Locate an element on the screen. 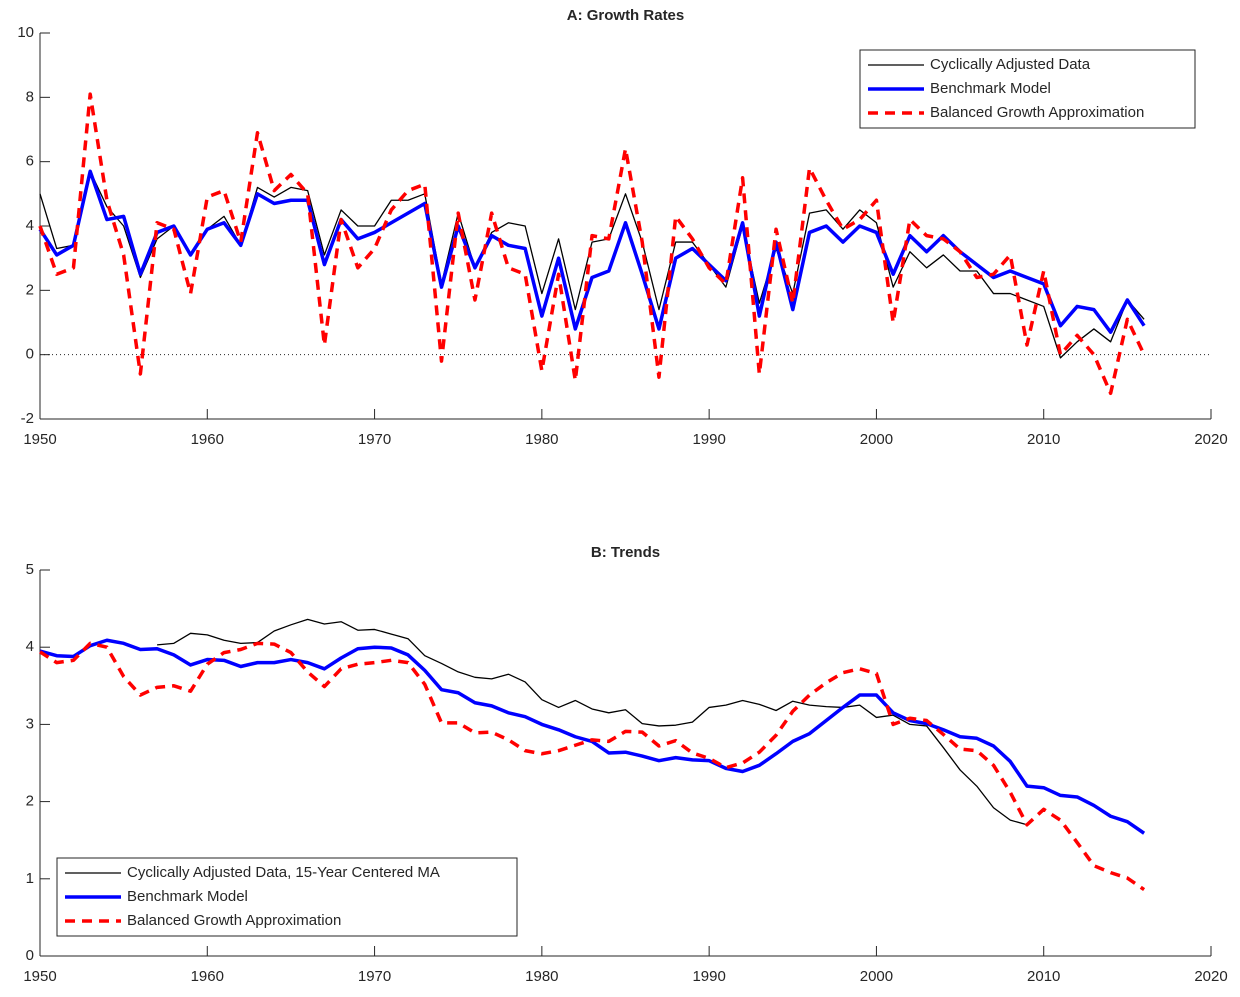 This screenshot has height=997, width=1240. y-tick-label: 10 is located at coordinates (25, 32).